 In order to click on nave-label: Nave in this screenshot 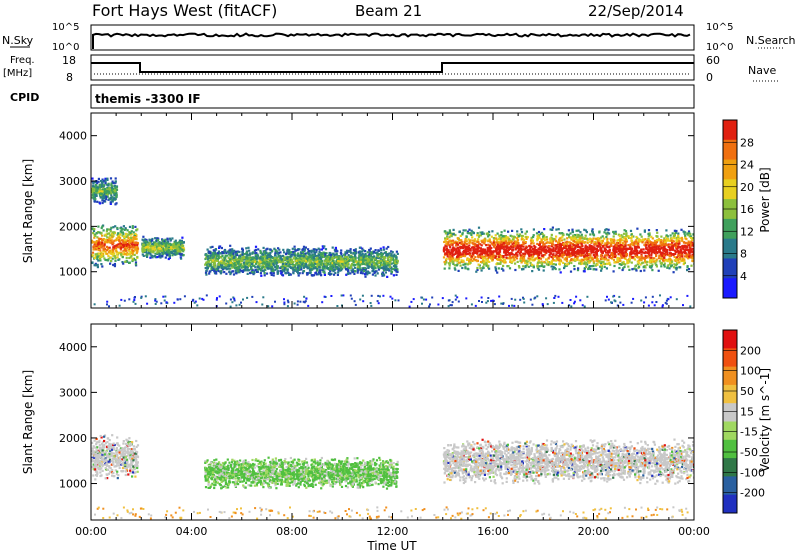, I will do `click(762, 70)`.